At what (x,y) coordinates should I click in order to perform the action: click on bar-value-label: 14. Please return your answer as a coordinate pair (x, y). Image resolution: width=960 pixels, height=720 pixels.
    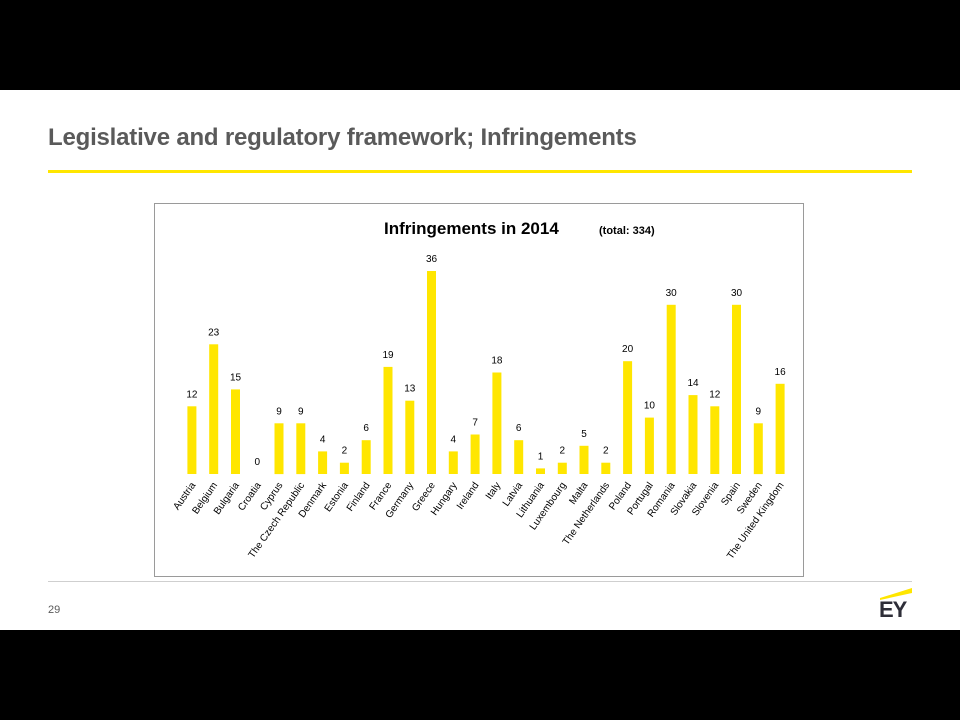
    Looking at the image, I should click on (693, 383).